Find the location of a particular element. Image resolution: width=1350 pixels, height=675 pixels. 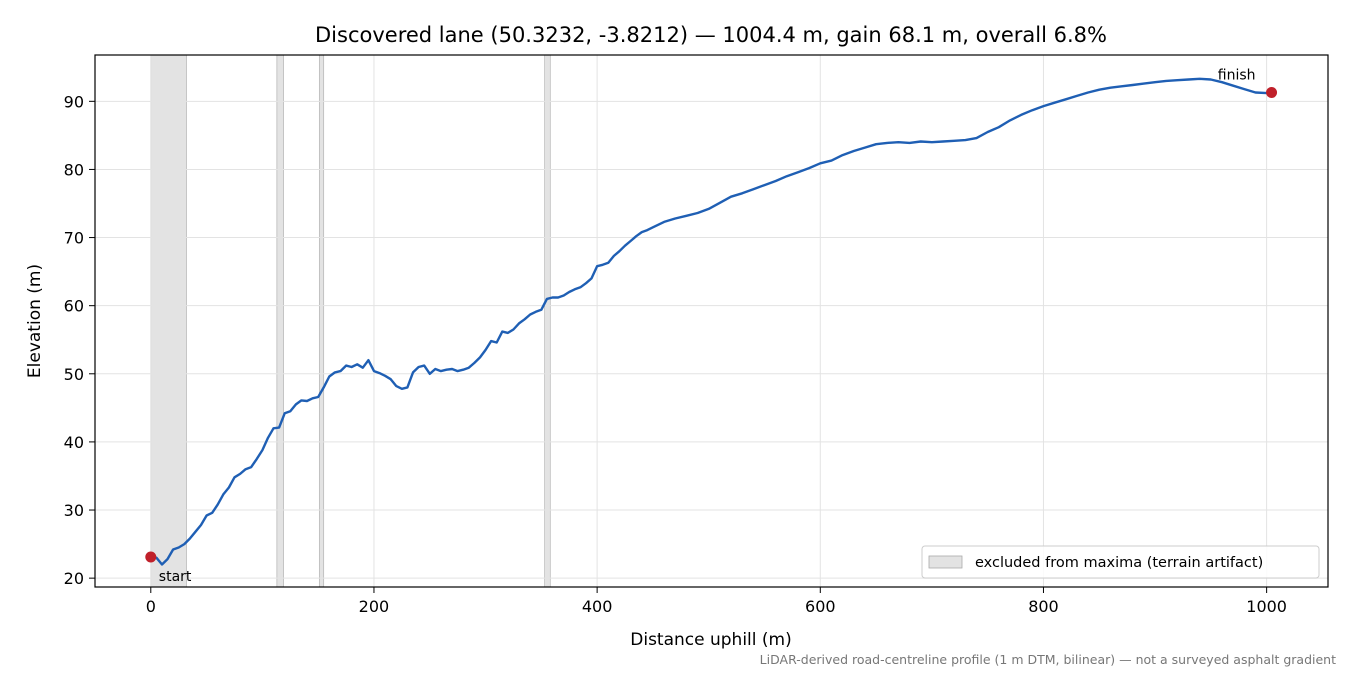

x-tick-label: 200 is located at coordinates (374, 606).